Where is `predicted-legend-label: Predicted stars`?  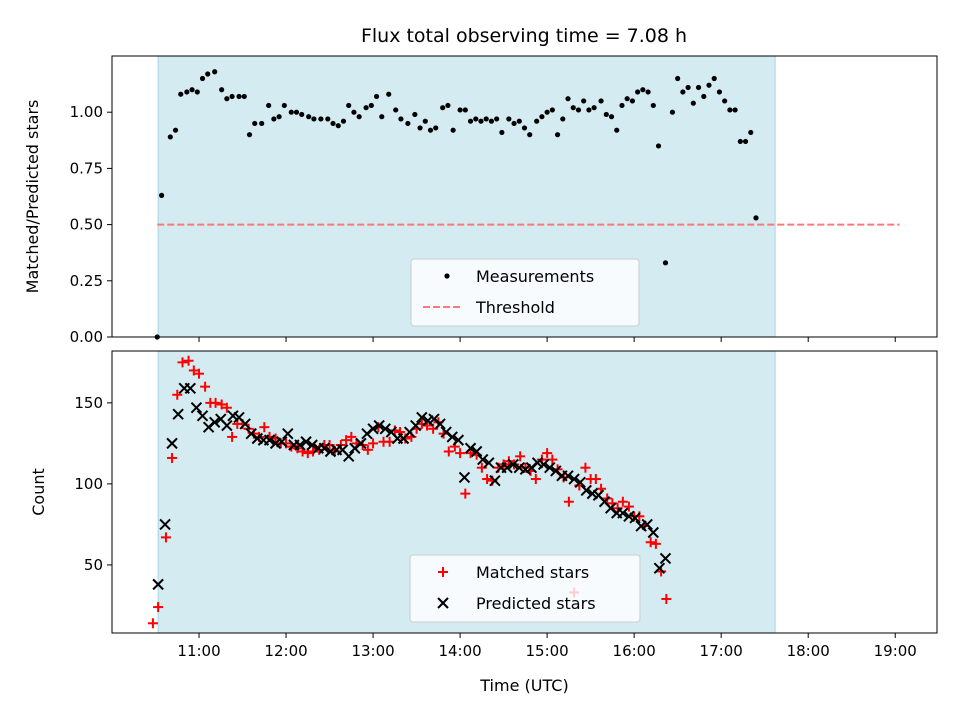 predicted-legend-label: Predicted stars is located at coordinates (536, 603).